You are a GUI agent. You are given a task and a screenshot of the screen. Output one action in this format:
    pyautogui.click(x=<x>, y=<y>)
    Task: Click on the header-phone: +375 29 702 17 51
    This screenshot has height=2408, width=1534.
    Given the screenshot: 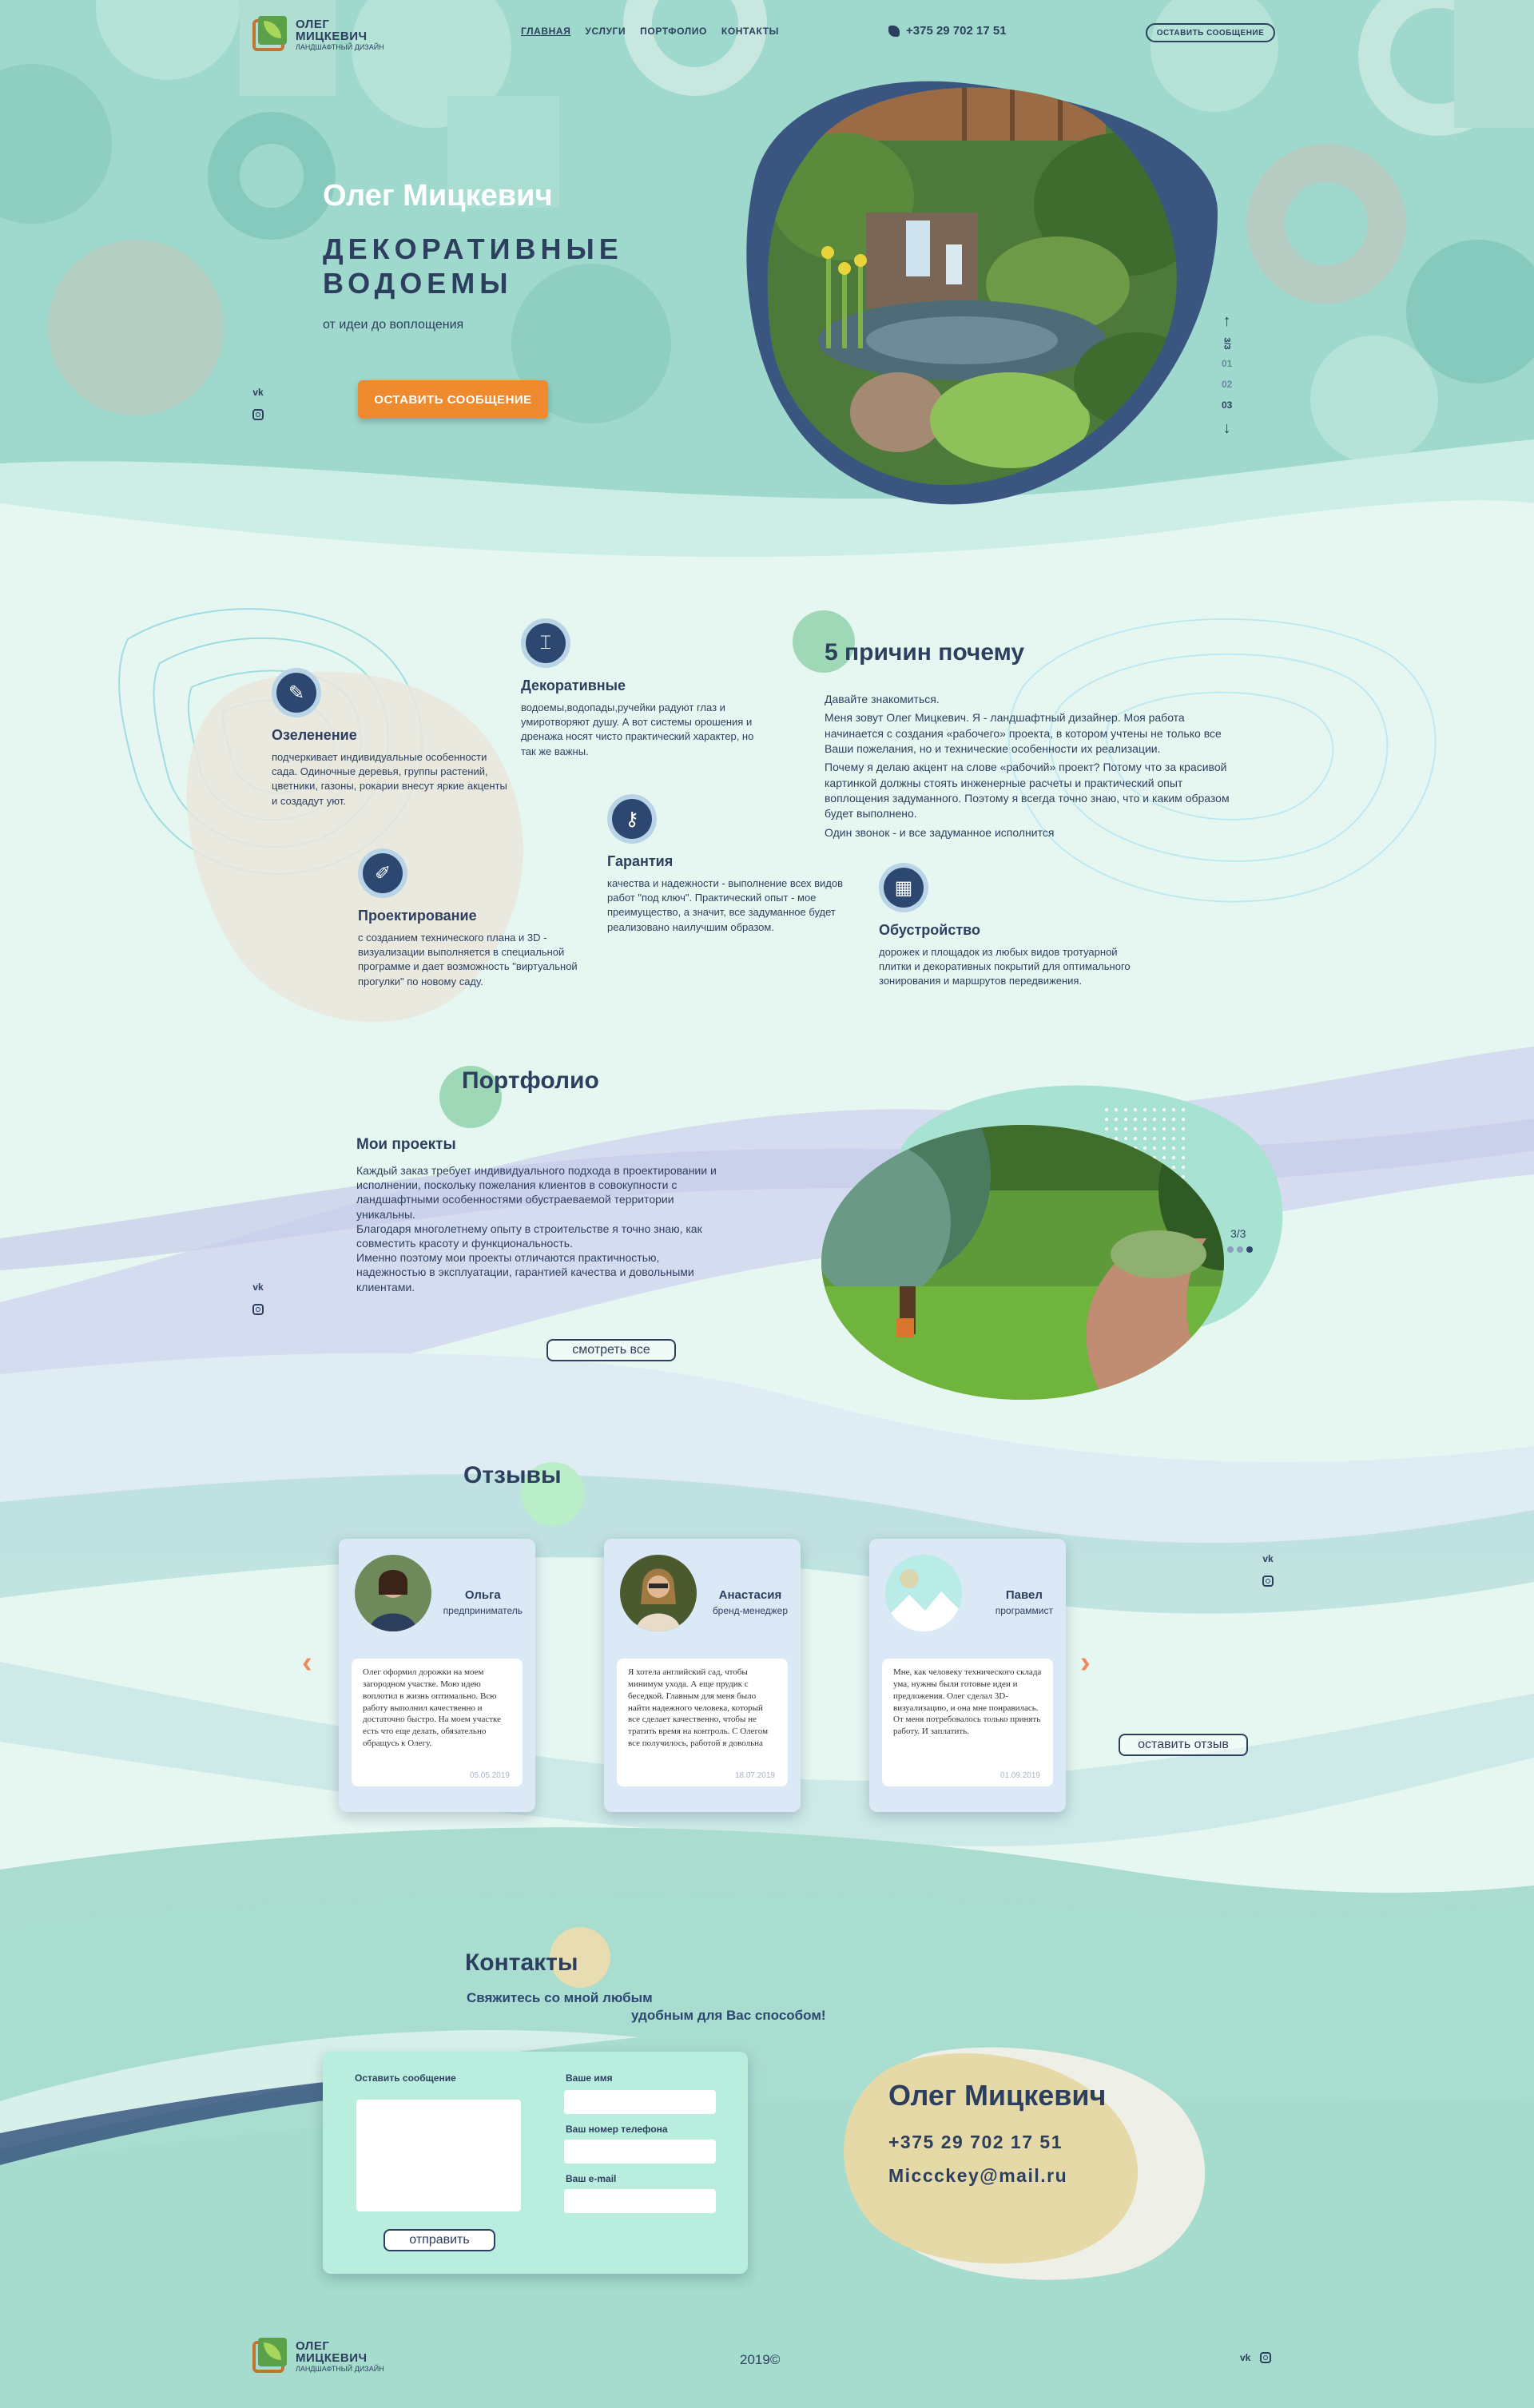 What is the action you would take?
    pyautogui.click(x=947, y=31)
    